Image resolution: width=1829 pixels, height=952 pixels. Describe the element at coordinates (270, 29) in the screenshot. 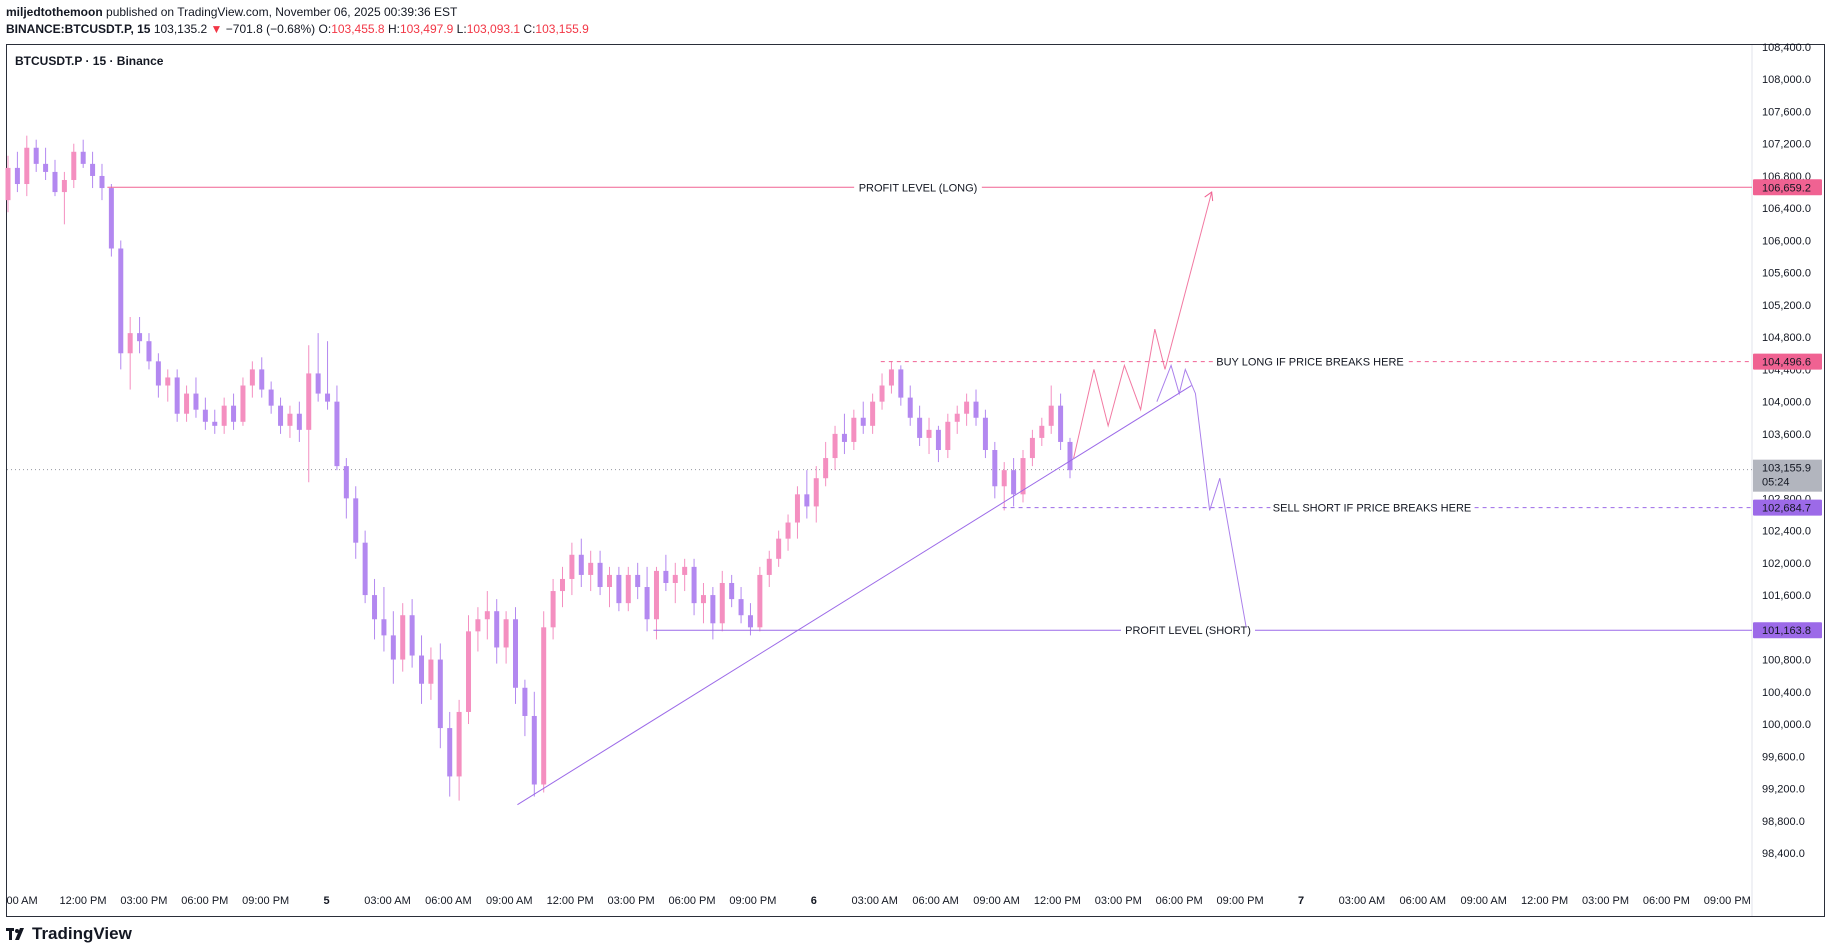

I see `price-change: −701.8 (−0.68%)` at that location.